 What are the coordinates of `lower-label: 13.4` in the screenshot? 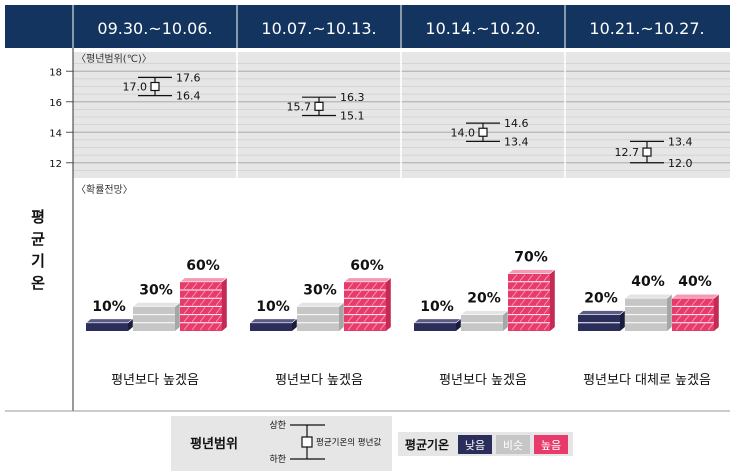 It's located at (516, 141).